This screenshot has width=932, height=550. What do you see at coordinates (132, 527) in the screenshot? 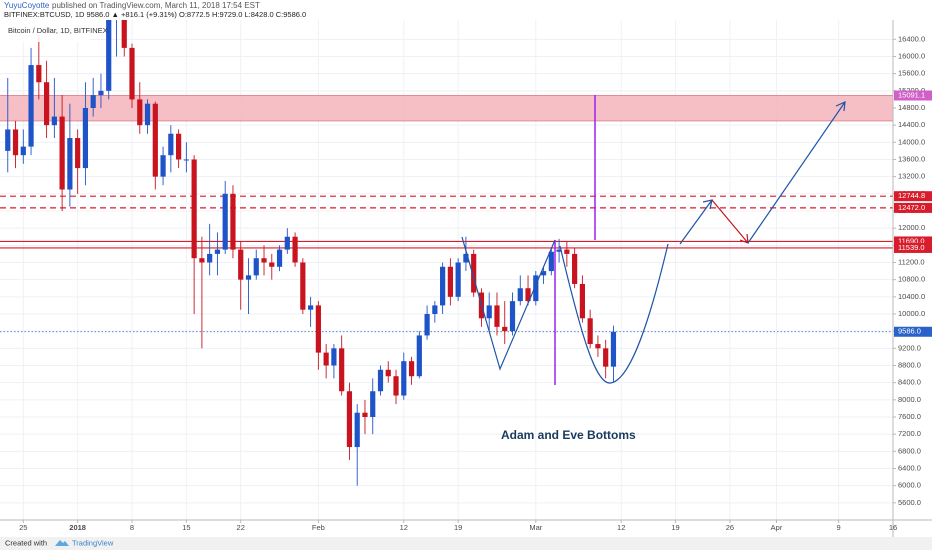
I see `x-tick-label: 8` at bounding box center [132, 527].